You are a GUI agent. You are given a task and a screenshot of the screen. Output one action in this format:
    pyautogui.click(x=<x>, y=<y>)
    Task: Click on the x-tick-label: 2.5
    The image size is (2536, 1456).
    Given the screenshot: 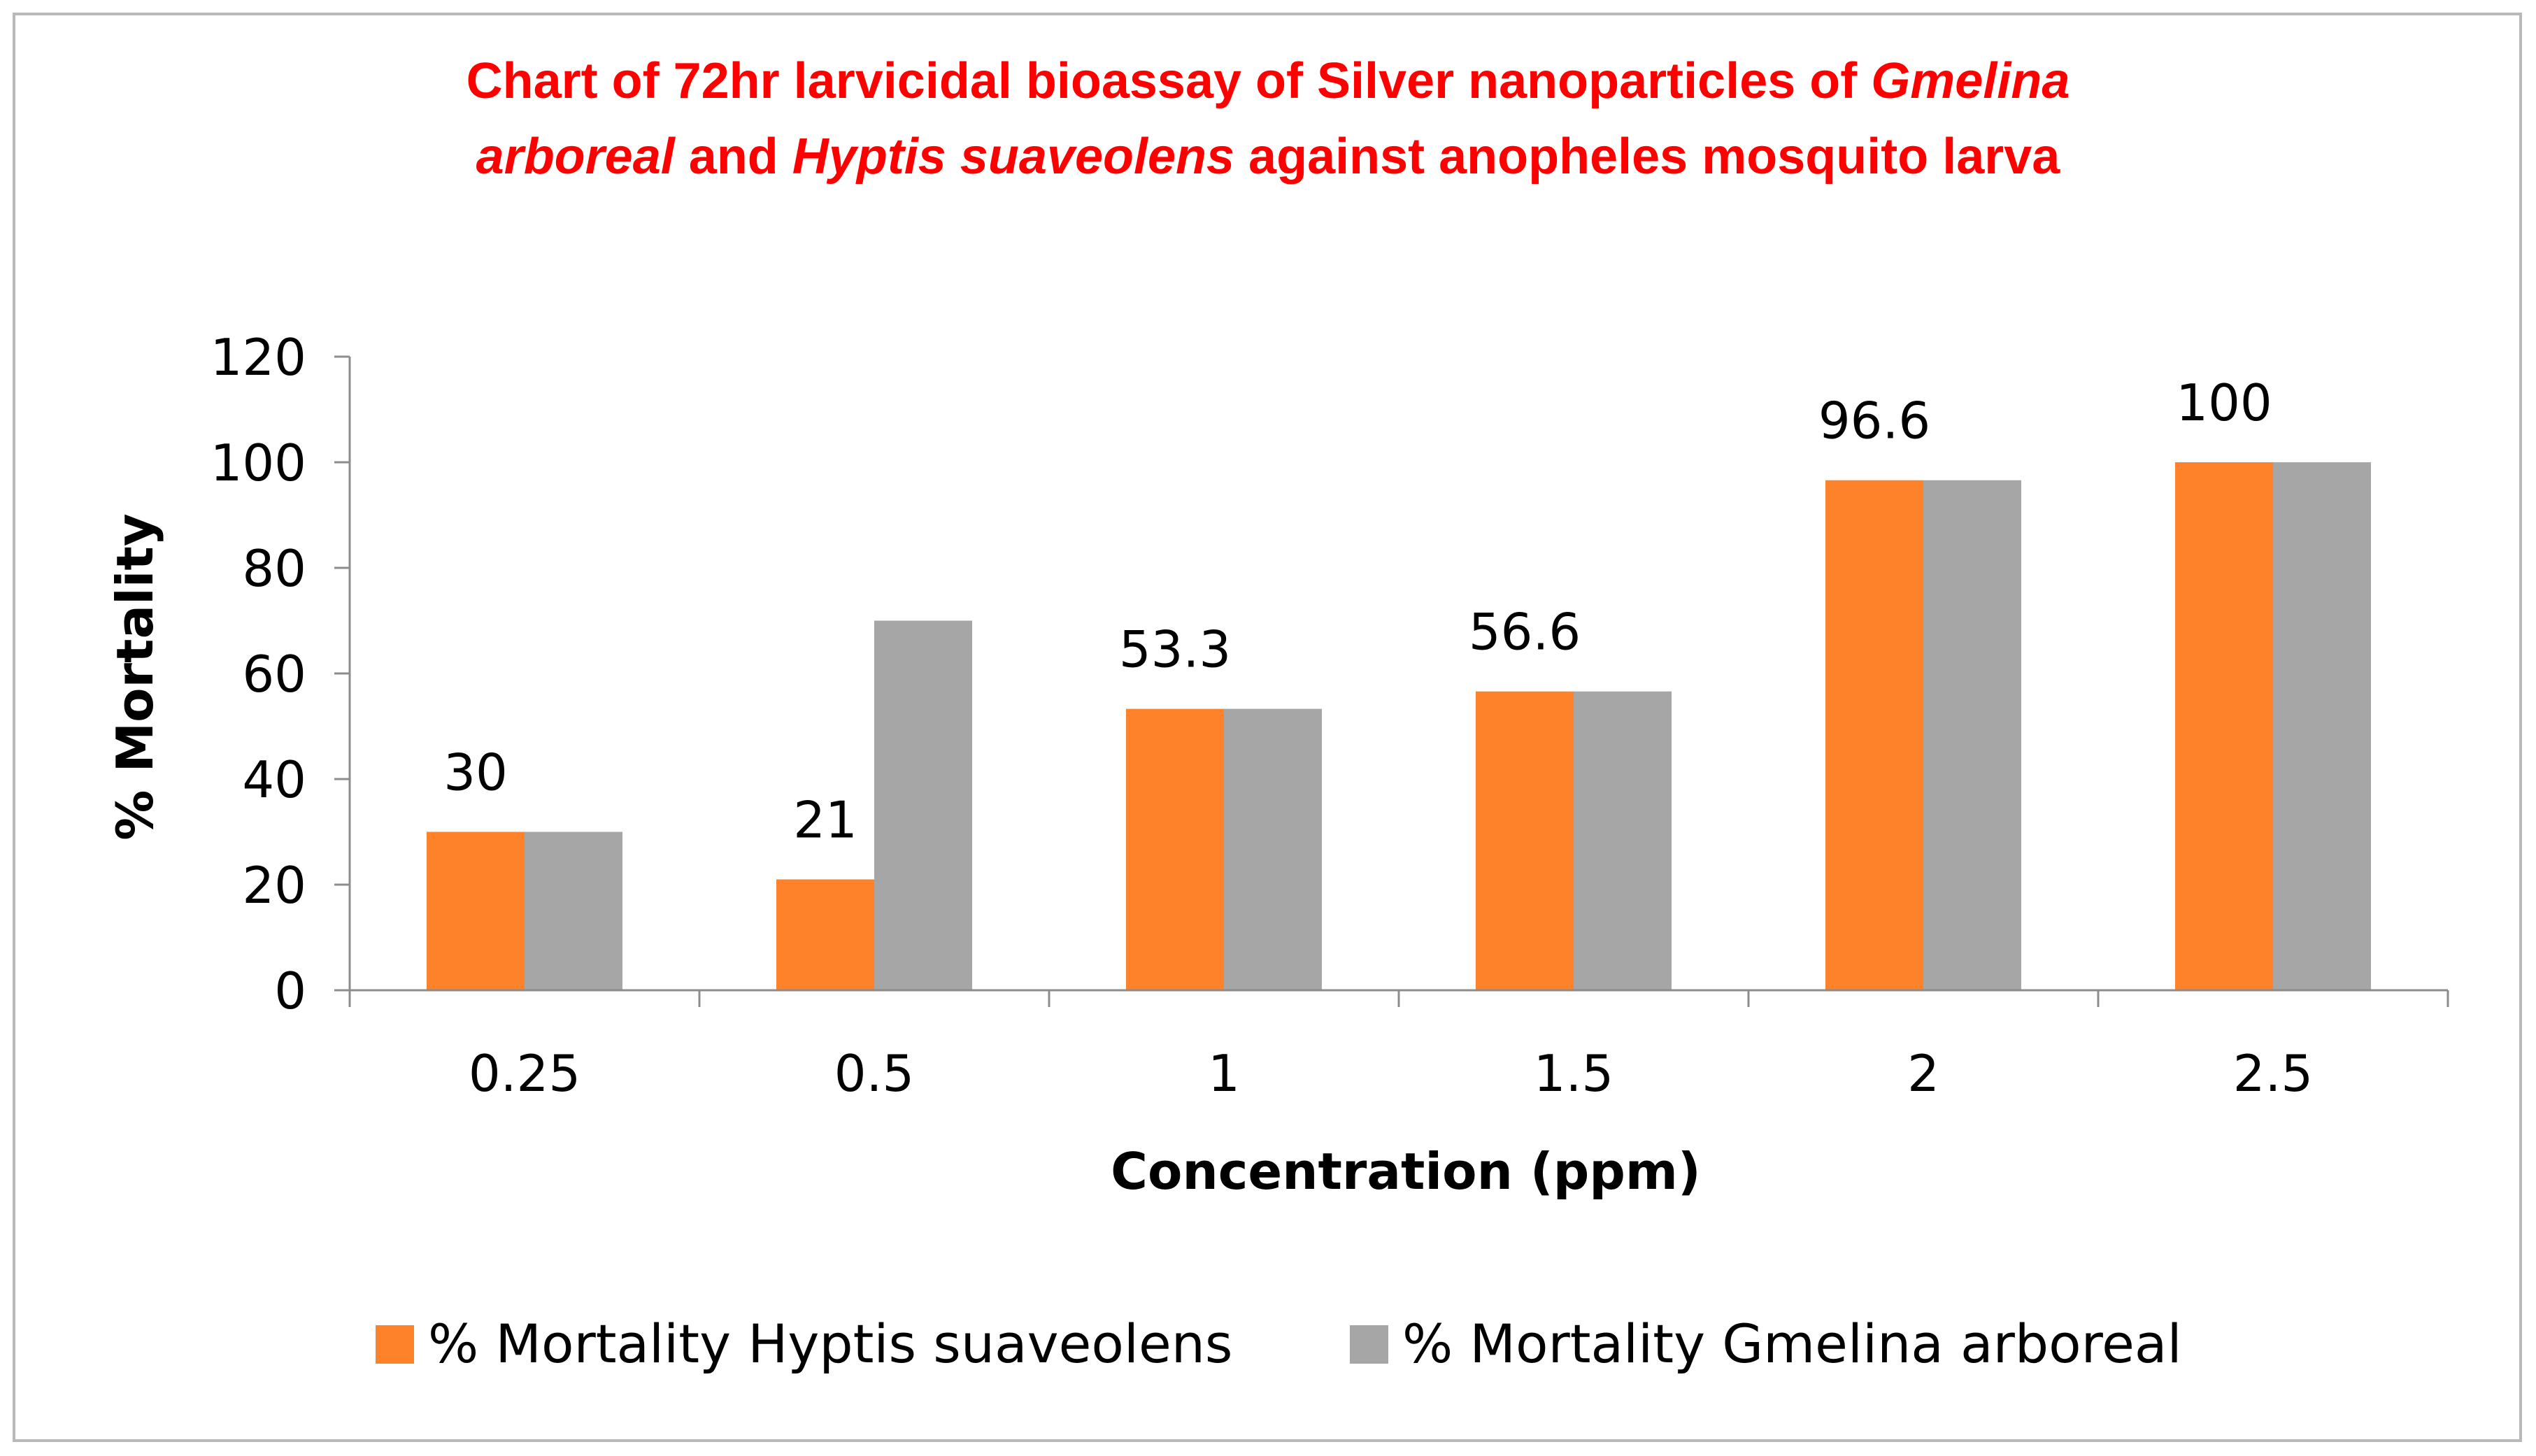 What is the action you would take?
    pyautogui.click(x=2273, y=1073)
    